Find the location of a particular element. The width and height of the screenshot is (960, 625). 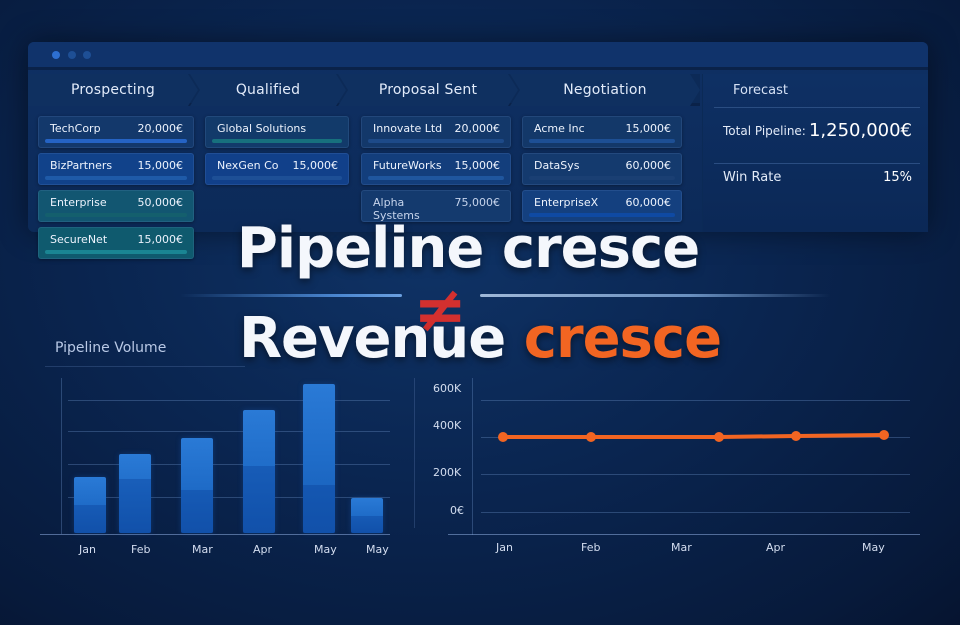

deal-name: FutureWorks is located at coordinates (407, 165).